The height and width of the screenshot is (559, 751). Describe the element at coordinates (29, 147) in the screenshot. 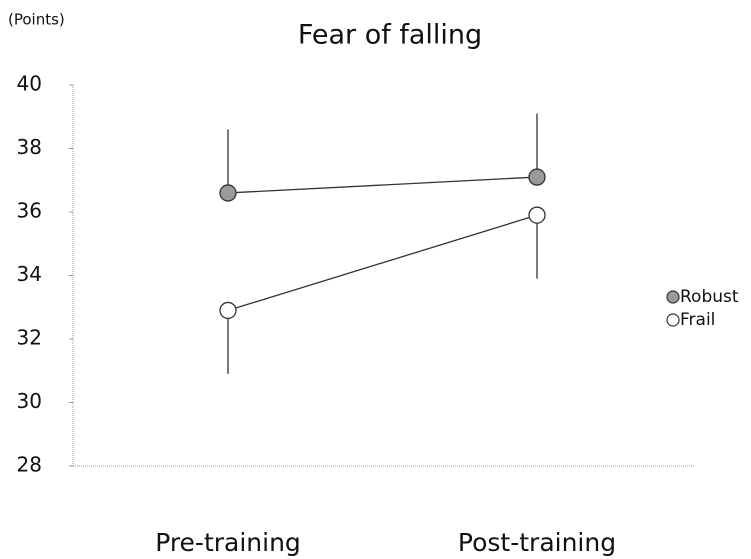

I see `y-tick-label: 38` at that location.